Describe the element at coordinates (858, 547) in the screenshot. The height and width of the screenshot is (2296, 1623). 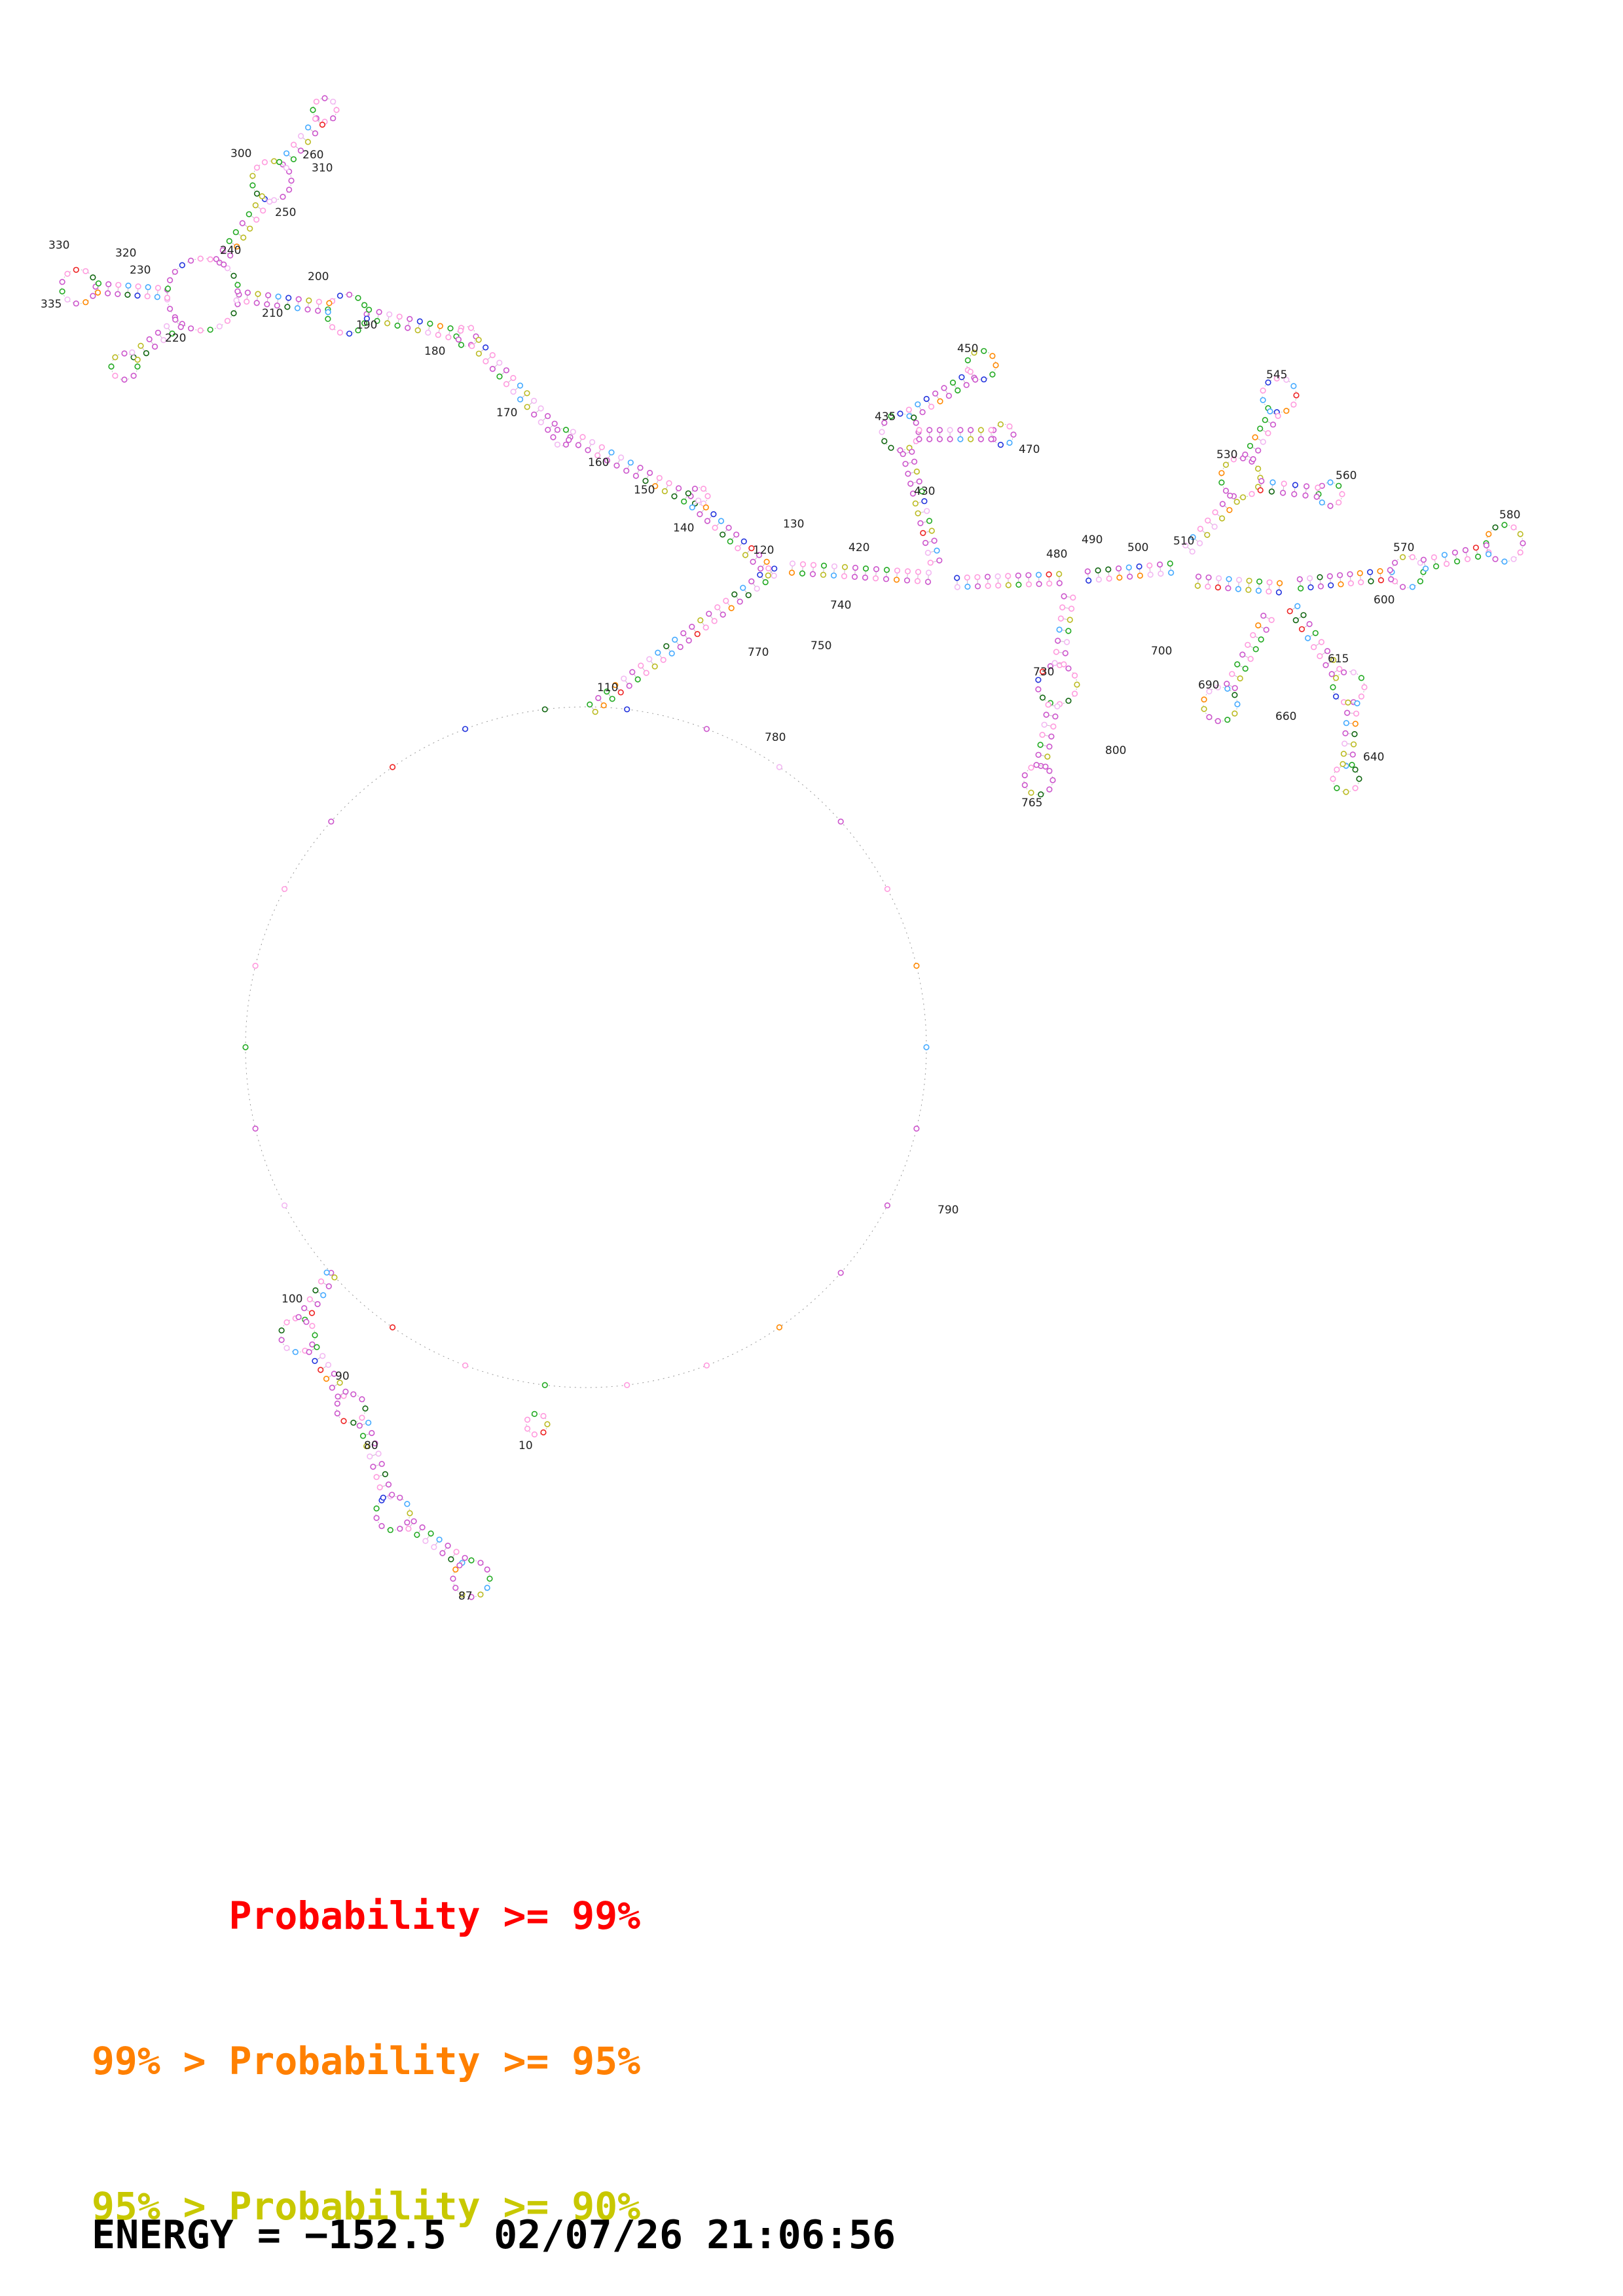
I see `svg-text: 420` at that location.